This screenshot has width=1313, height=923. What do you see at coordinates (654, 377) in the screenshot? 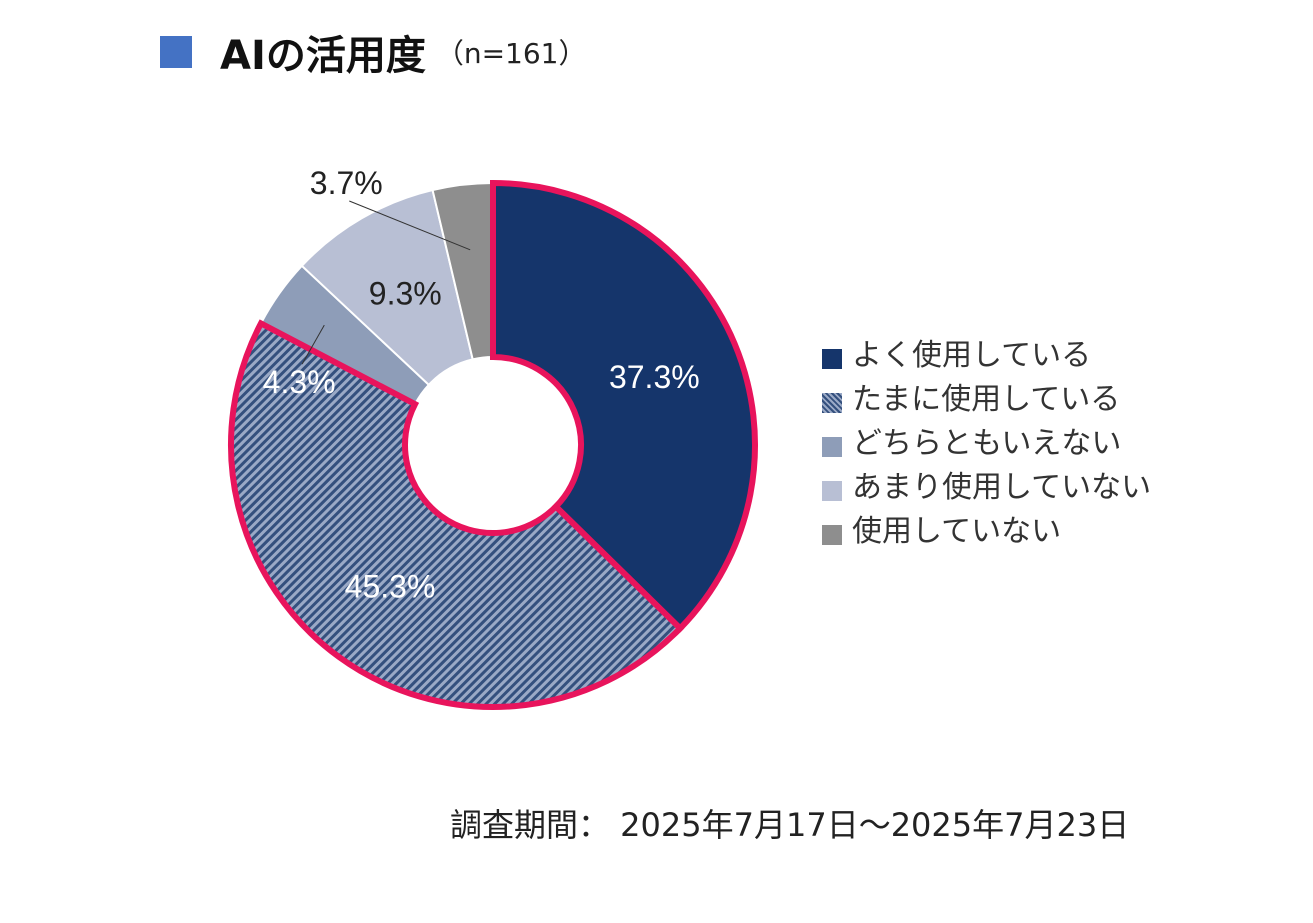
I see `data-label-often-use: 37.3%` at bounding box center [654, 377].